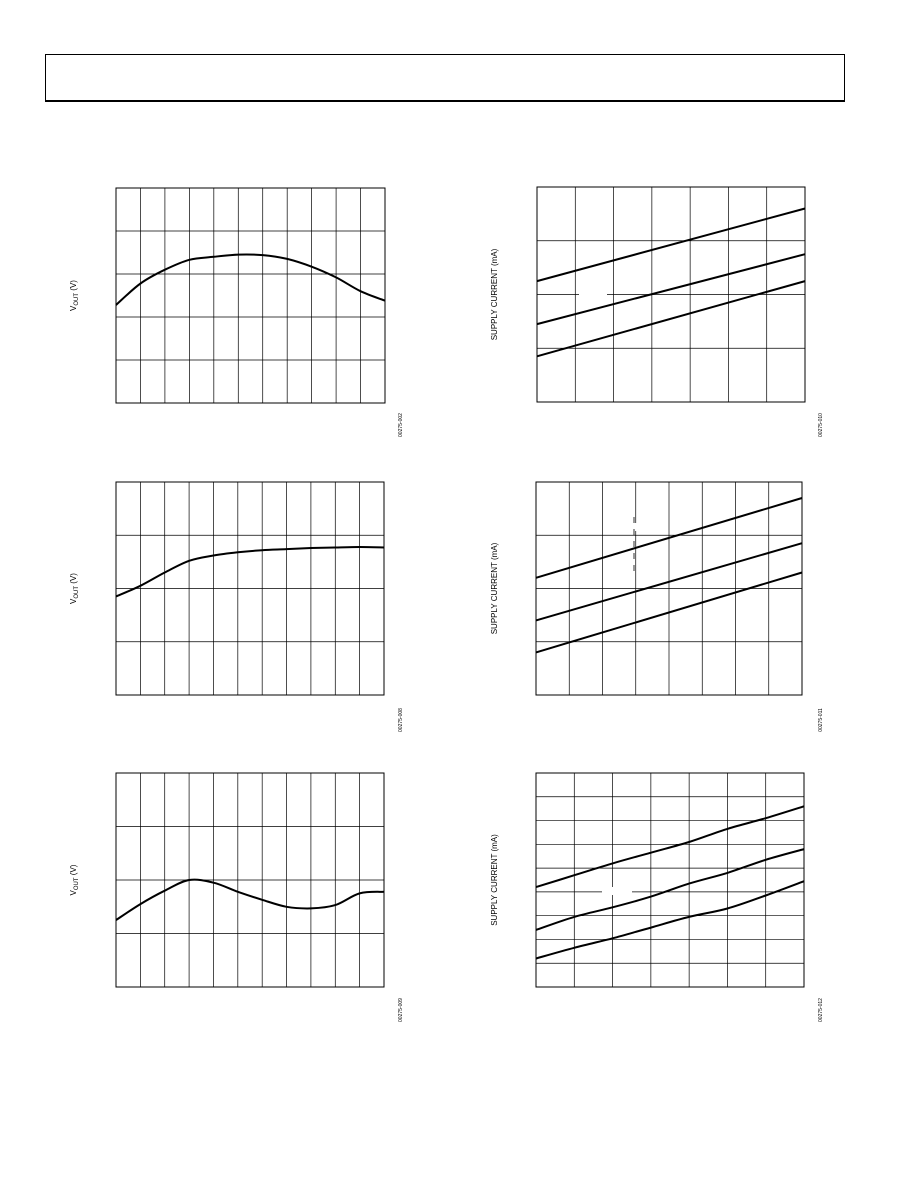  I want to click on vout-chart-1: VOUT (V) 00275-002, so click(236, 312).